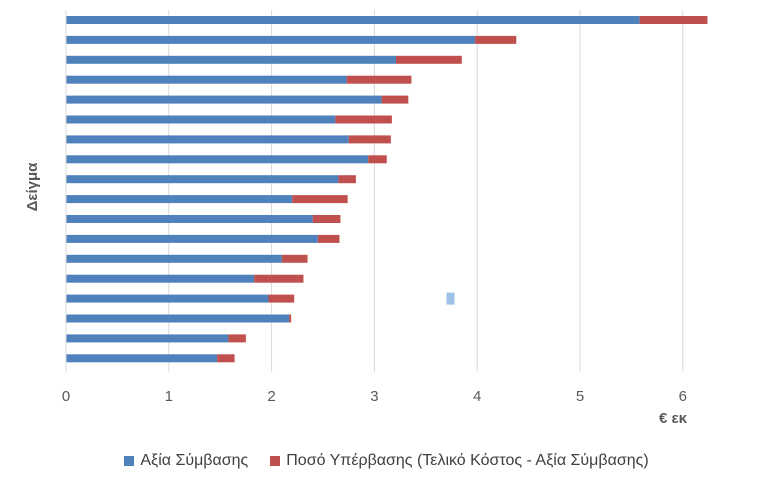  What do you see at coordinates (271, 396) in the screenshot?
I see `x-tick-label: 2` at bounding box center [271, 396].